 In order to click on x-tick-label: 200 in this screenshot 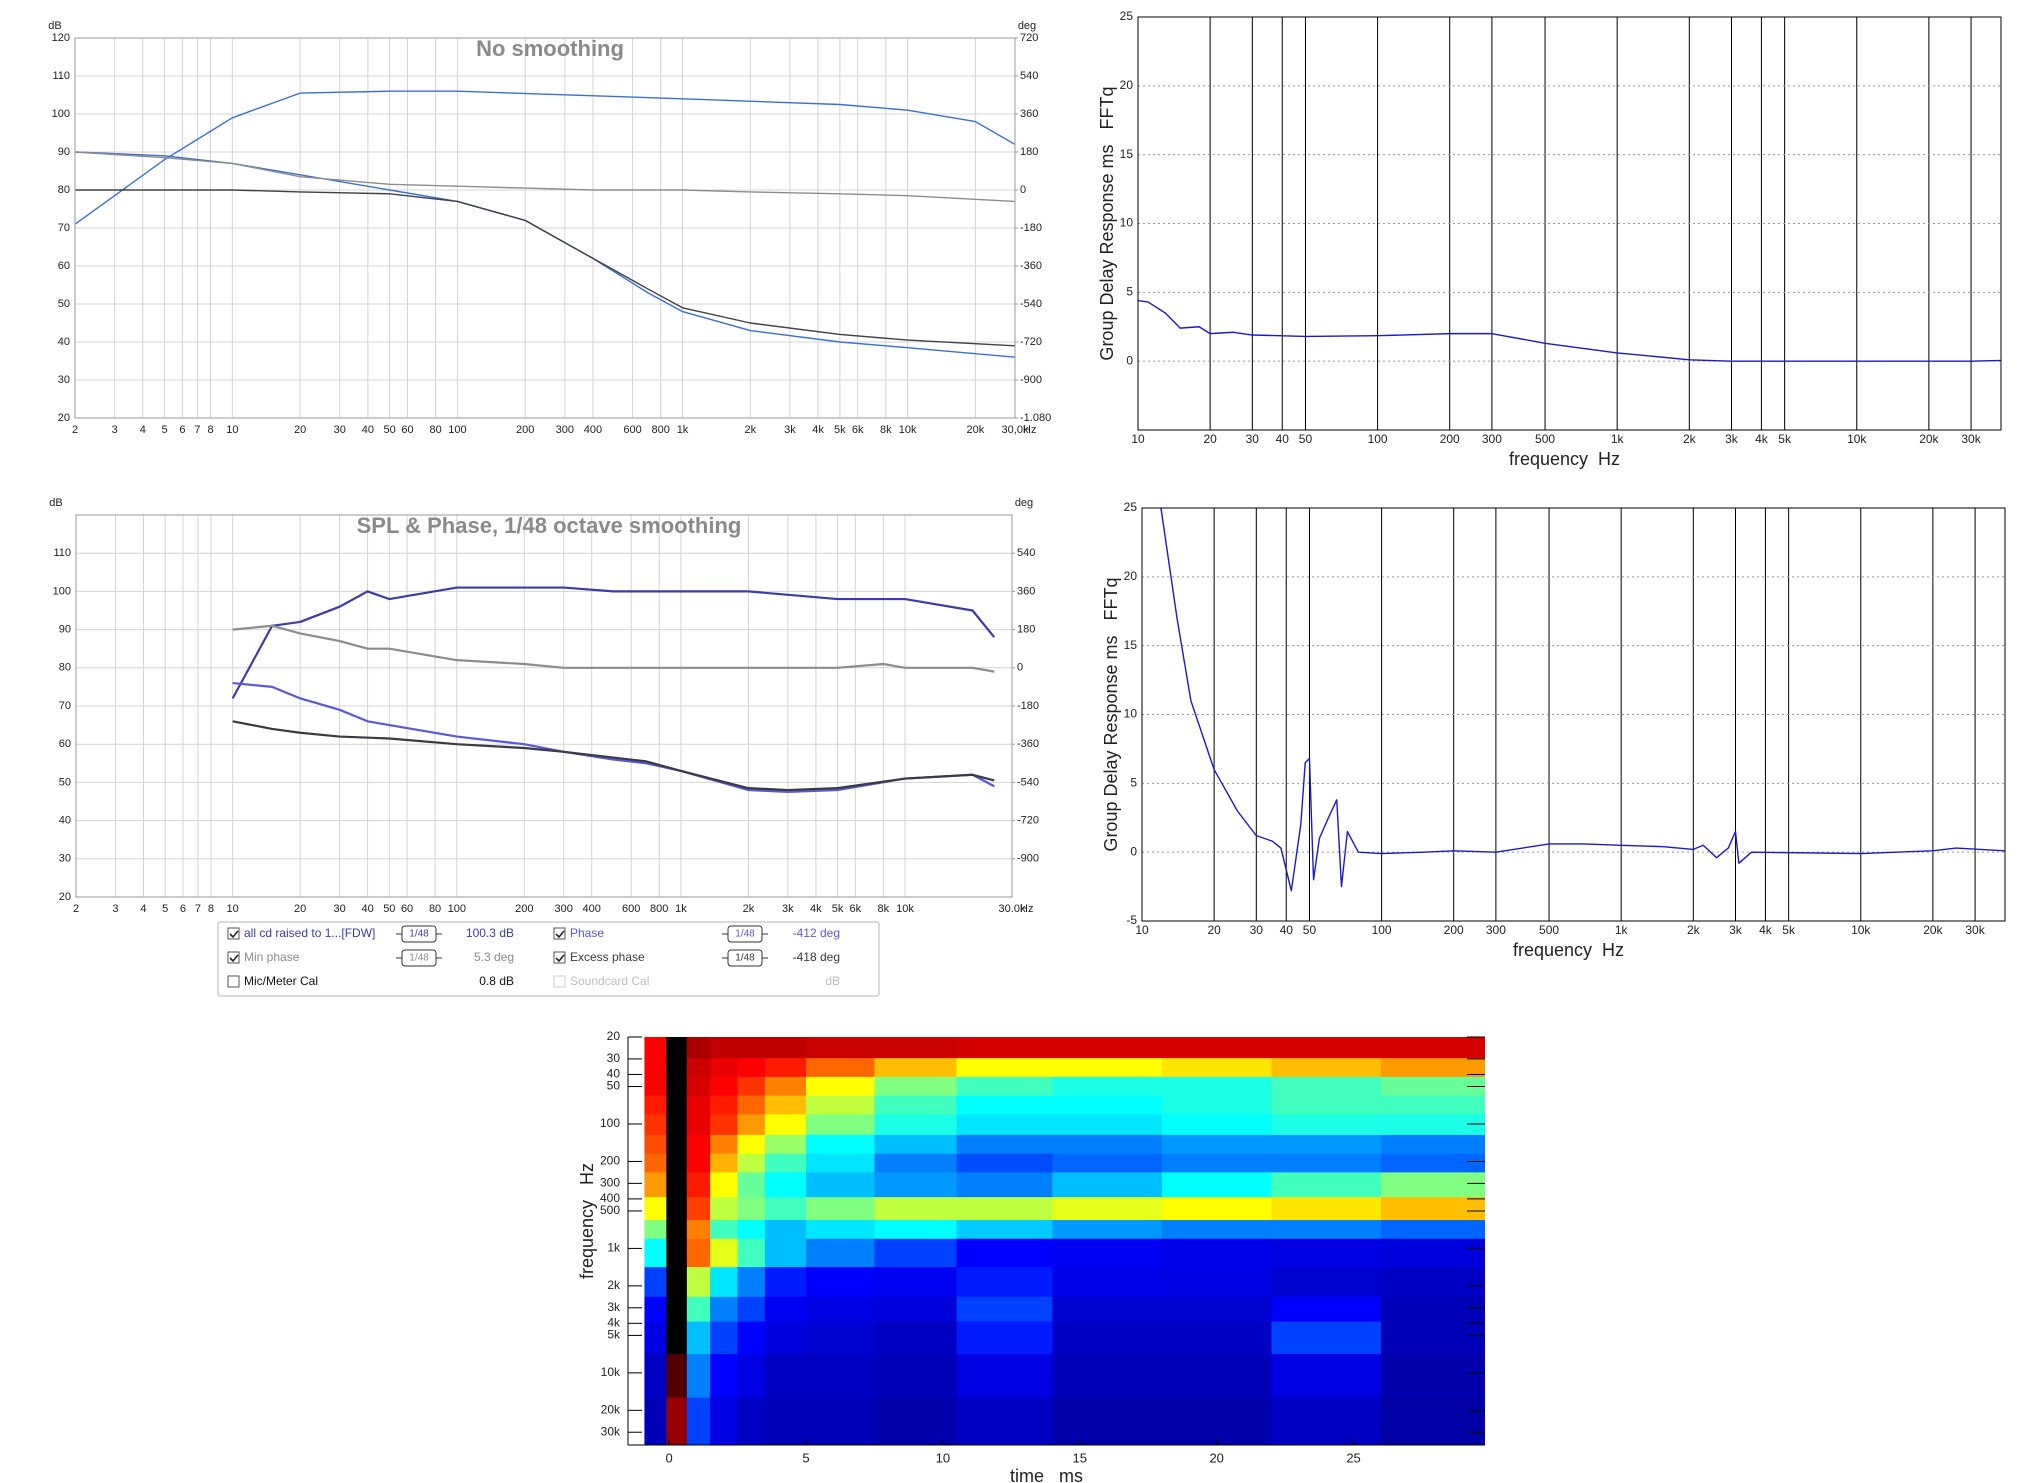, I will do `click(524, 909)`.